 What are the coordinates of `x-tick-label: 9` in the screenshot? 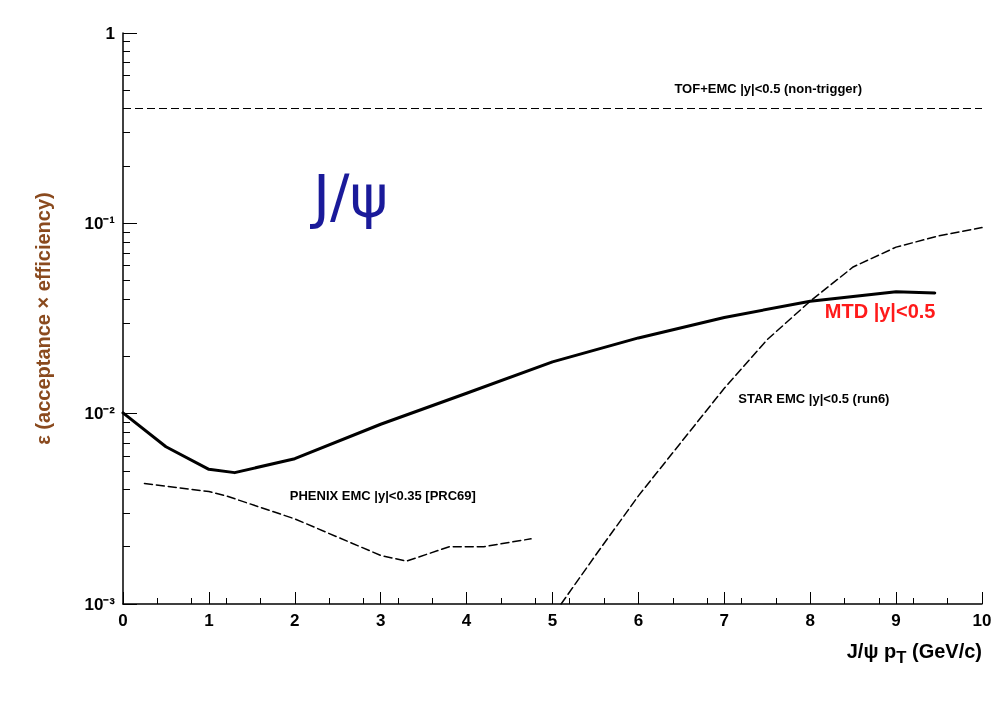 It's located at (896, 620).